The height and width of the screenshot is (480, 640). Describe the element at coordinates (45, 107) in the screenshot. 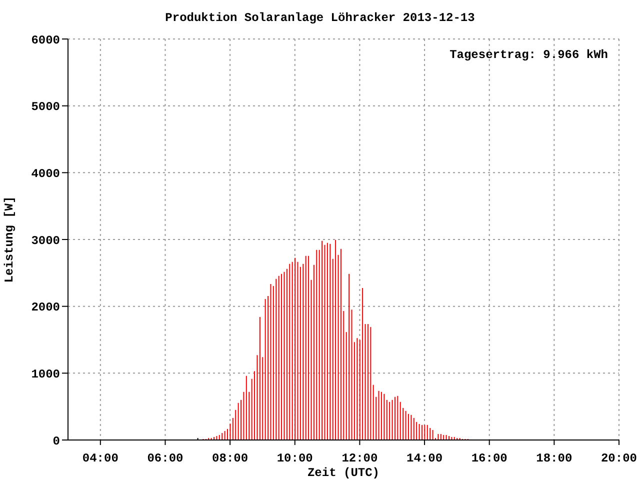

I see `y-tick-label: 5000` at that location.